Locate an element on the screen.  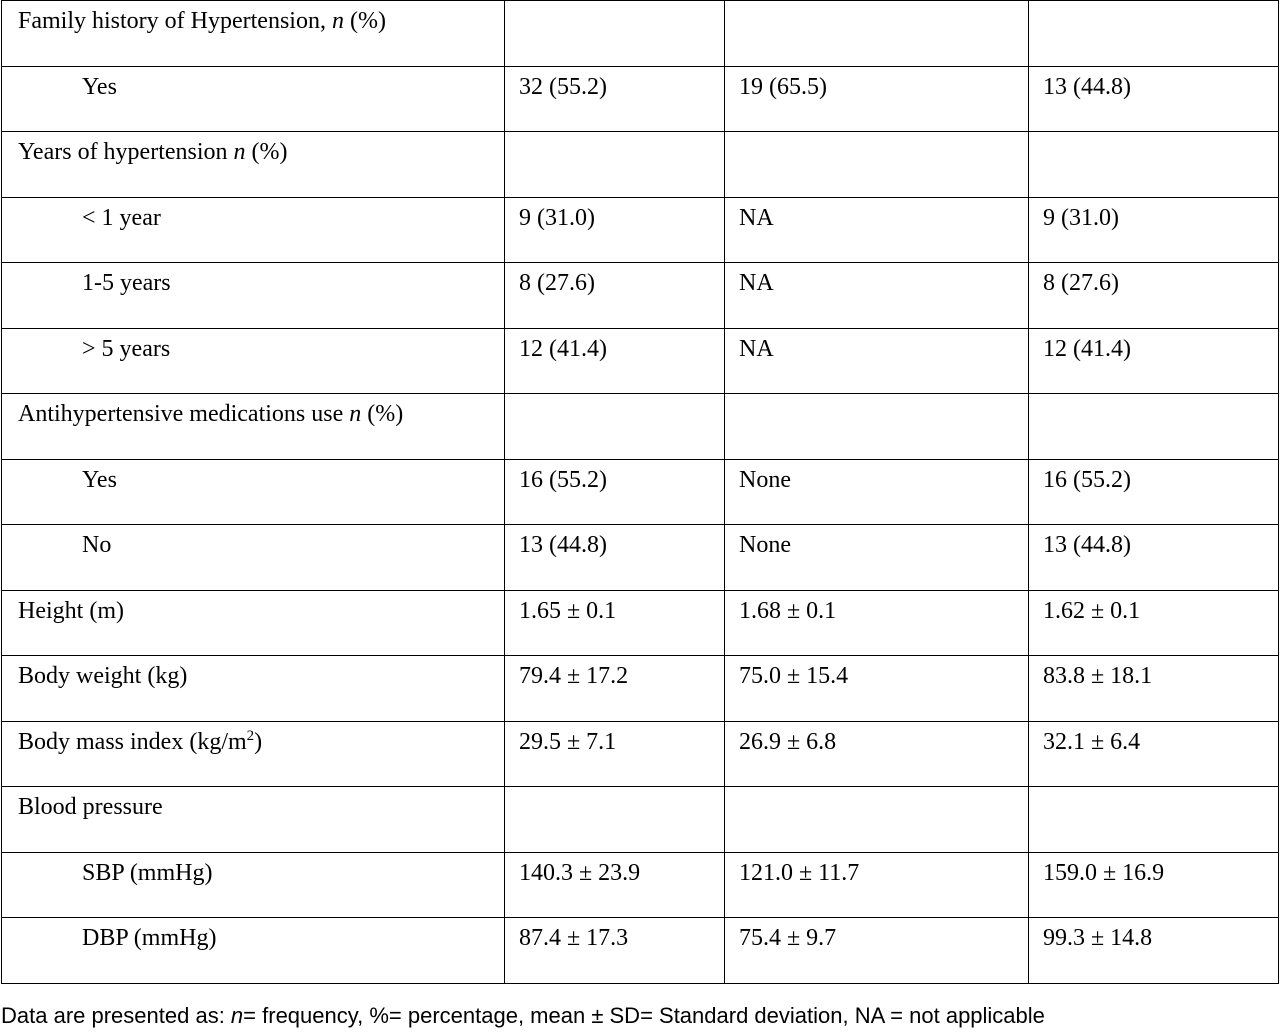
table-row: Yes 32 (55.2) 19 (65.5) 13 (44.8) is located at coordinates (640, 98).